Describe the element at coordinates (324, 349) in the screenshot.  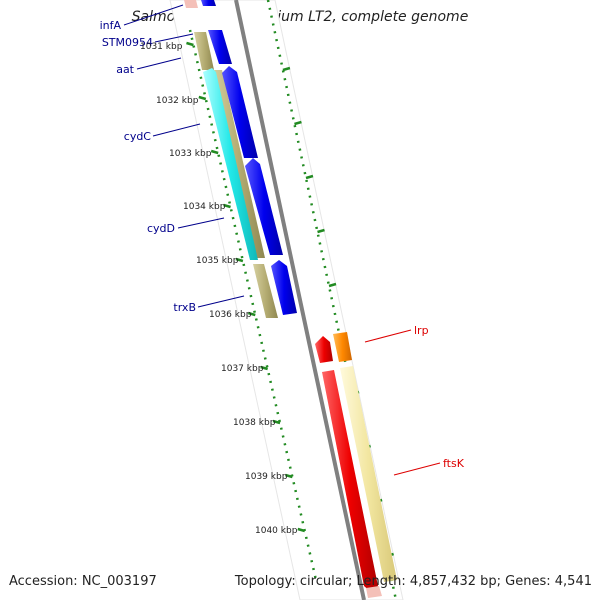
I see `gene-lrp-red` at that location.